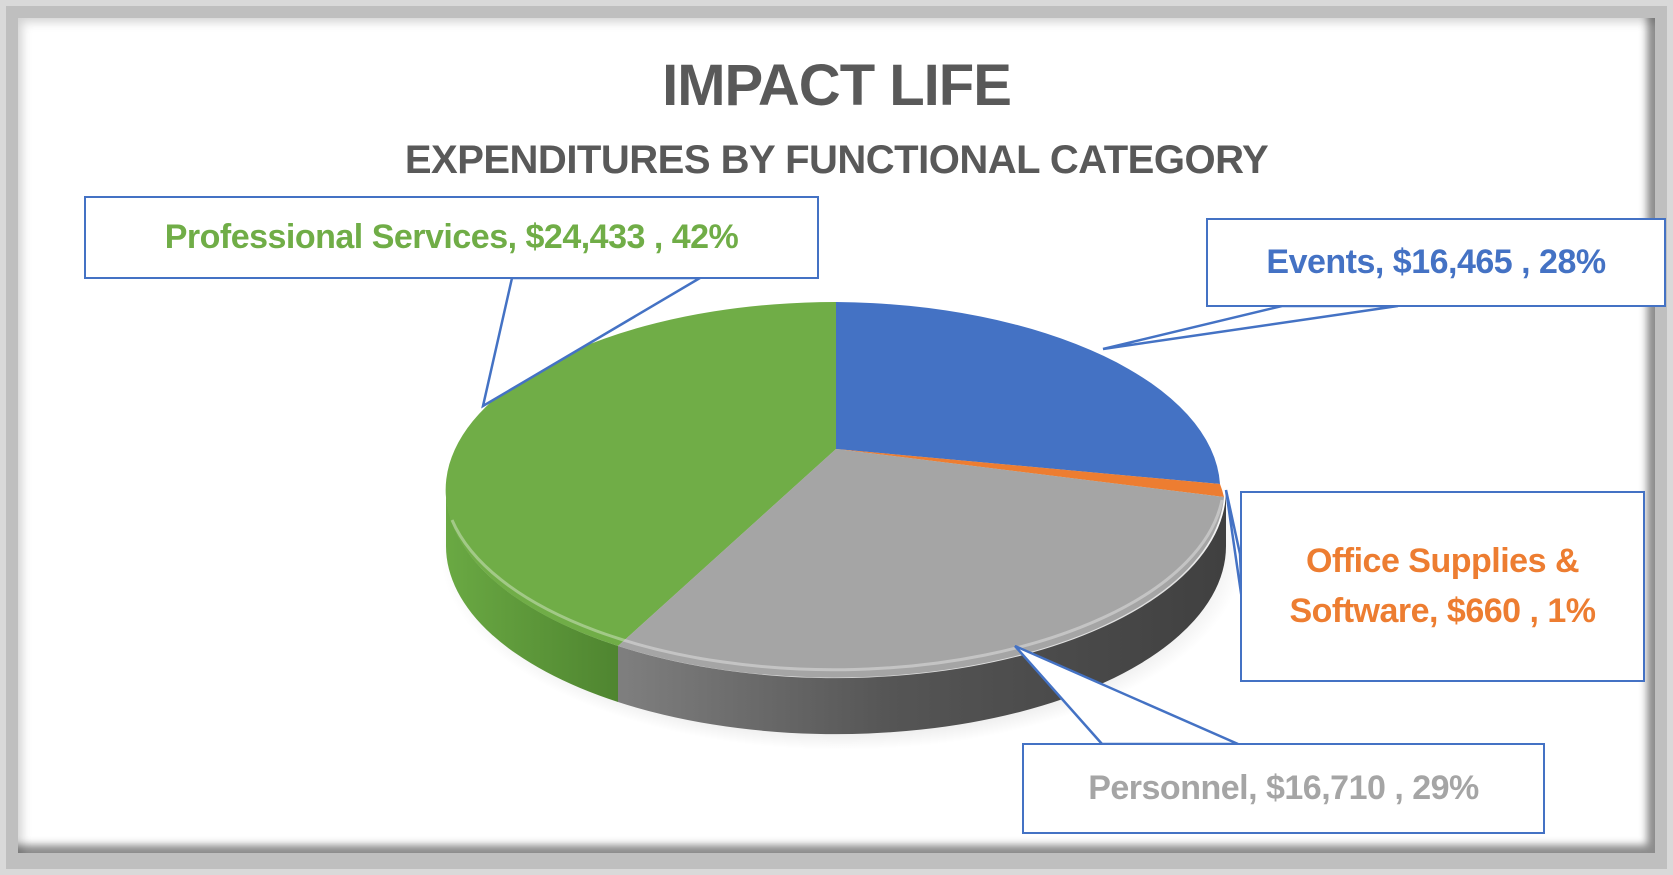 The width and height of the screenshot is (1673, 875). I want to click on chart-subtitle: EXPENDITURES BY FUNCTIONAL CATEGORY, so click(836, 160).